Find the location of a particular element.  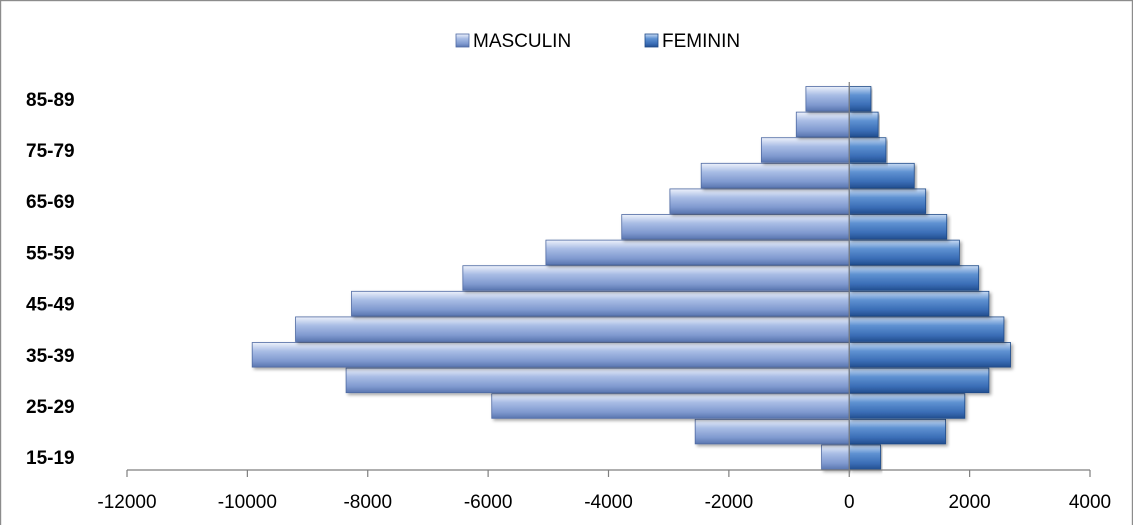

x-tick-label: 0 is located at coordinates (849, 502).